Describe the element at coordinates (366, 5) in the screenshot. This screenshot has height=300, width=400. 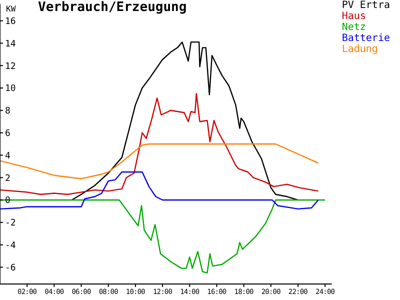
I see `text: PV Ertra` at that location.